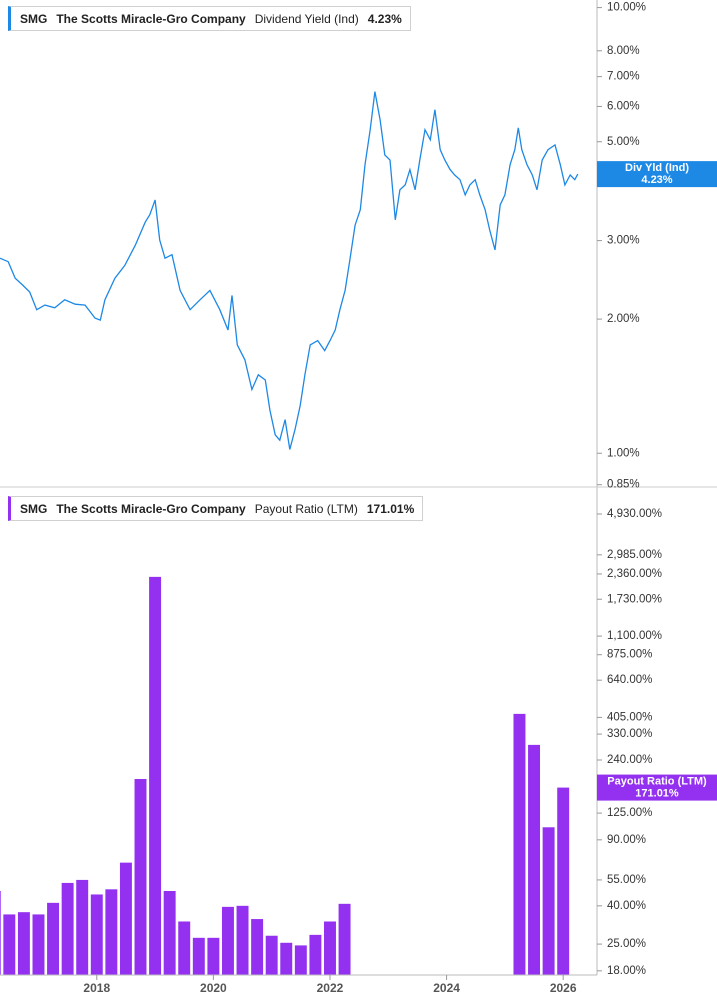  Describe the element at coordinates (306, 508) in the screenshot. I see `legend-series: Payout Ratio (LTM)` at that location.